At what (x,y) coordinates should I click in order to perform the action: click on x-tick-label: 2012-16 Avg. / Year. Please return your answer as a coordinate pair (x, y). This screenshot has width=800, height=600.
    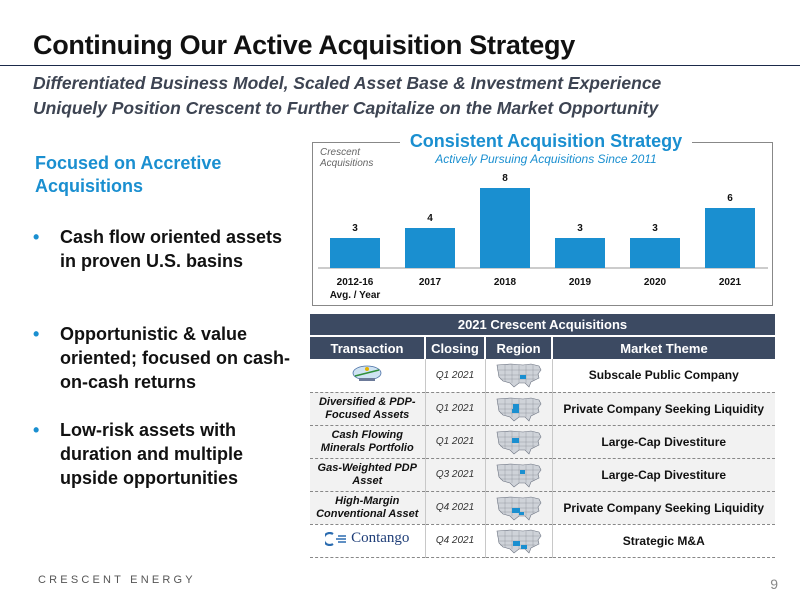
    Looking at the image, I should click on (355, 289).